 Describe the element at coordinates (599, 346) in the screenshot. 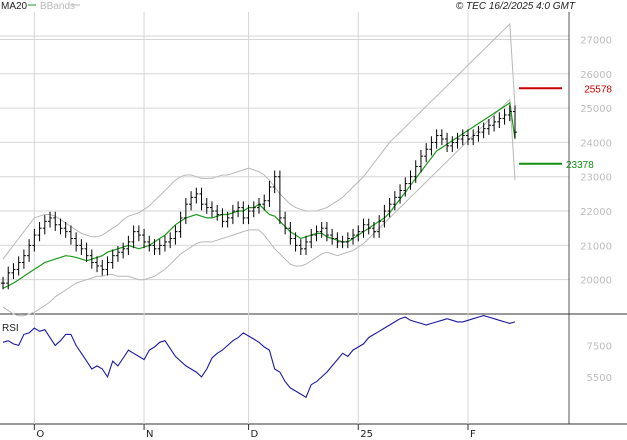

I see `rsi-tick-label: 7500` at that location.